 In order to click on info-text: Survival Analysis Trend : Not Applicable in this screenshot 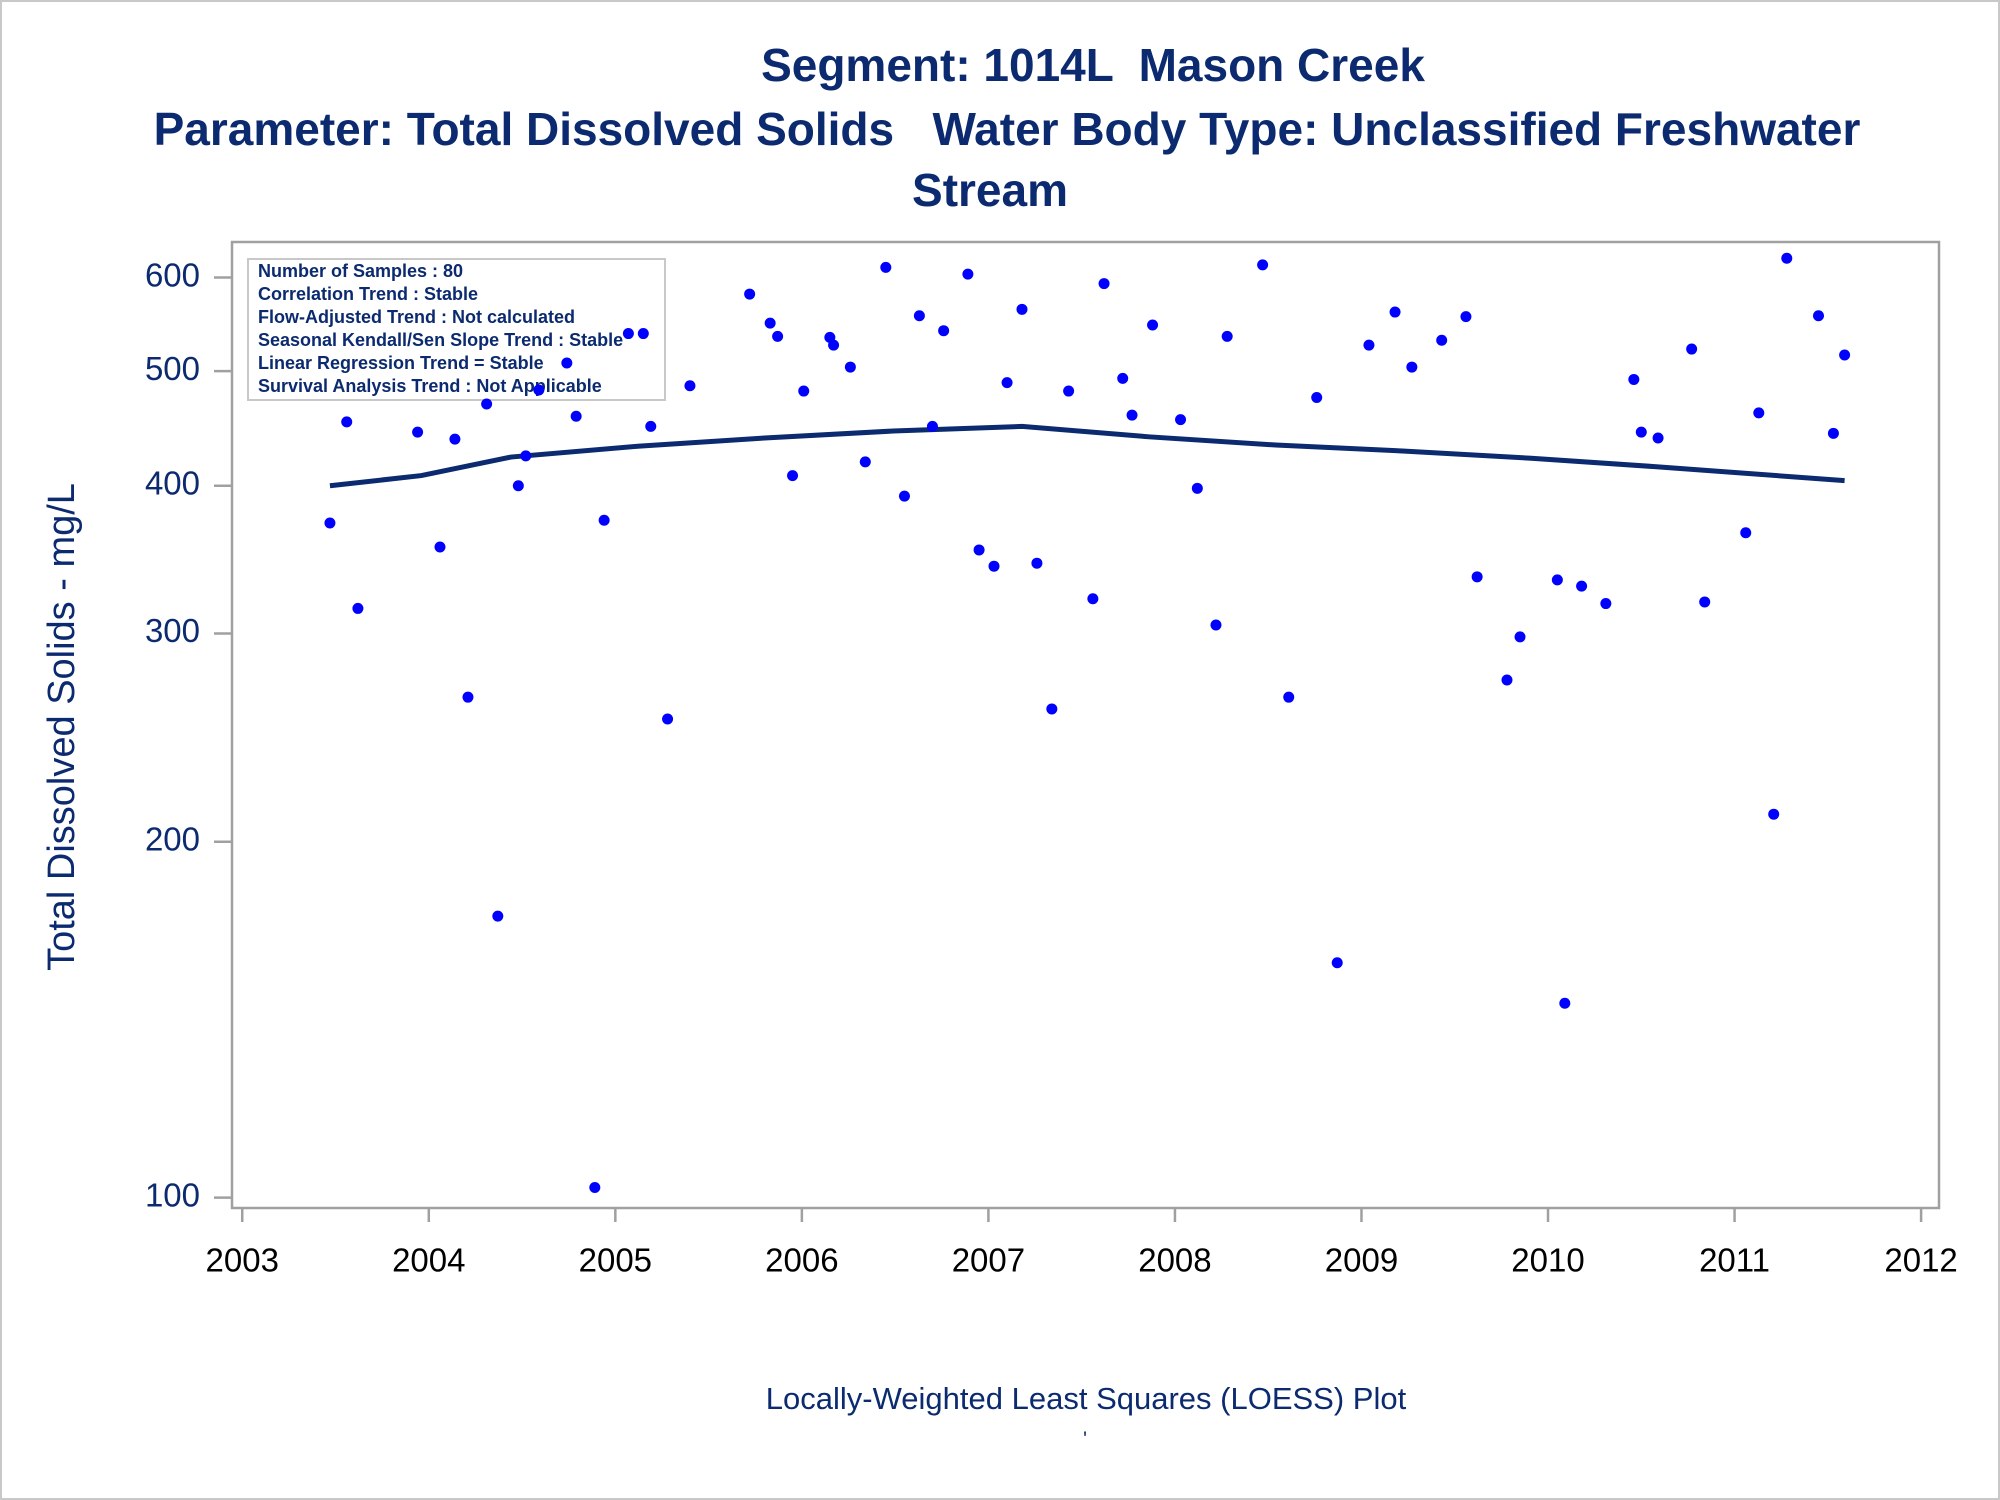, I will do `click(430, 386)`.